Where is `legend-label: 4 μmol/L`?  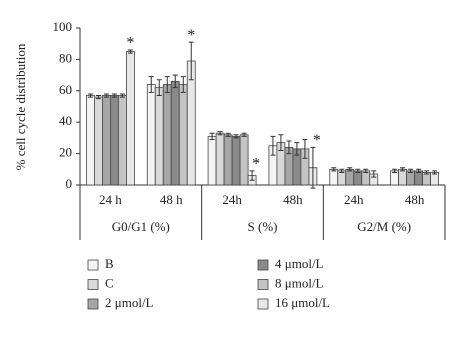 legend-label: 4 μmol/L is located at coordinates (299, 263).